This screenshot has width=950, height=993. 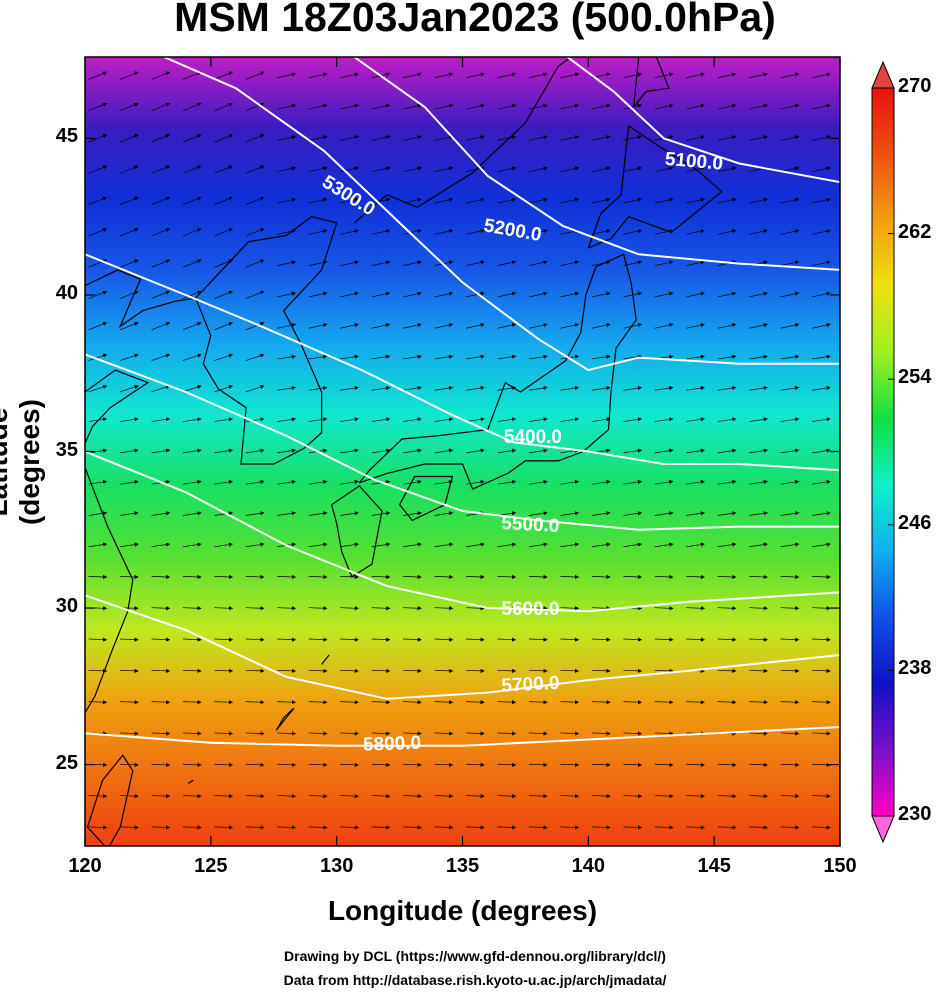 I want to click on contour-label: 5400.0, so click(x=533, y=437).